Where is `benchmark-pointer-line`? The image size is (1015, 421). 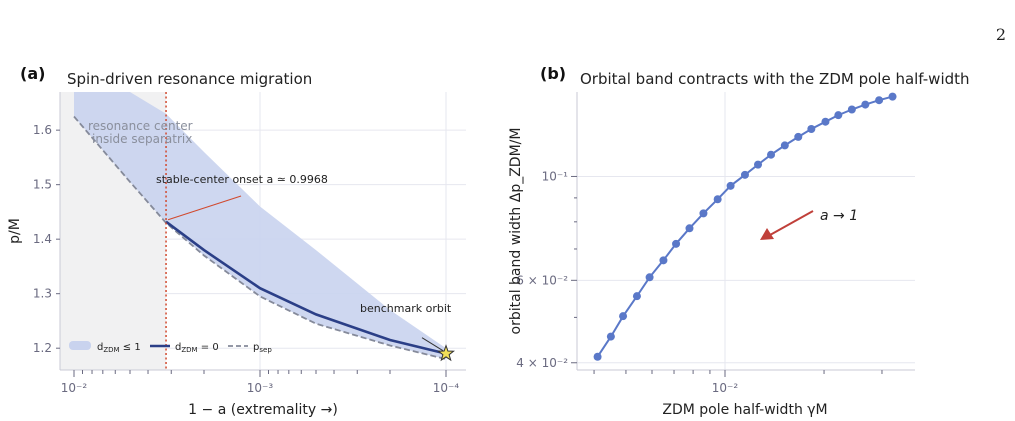
benchmark-pointer-line is located at coordinates (432, 344).